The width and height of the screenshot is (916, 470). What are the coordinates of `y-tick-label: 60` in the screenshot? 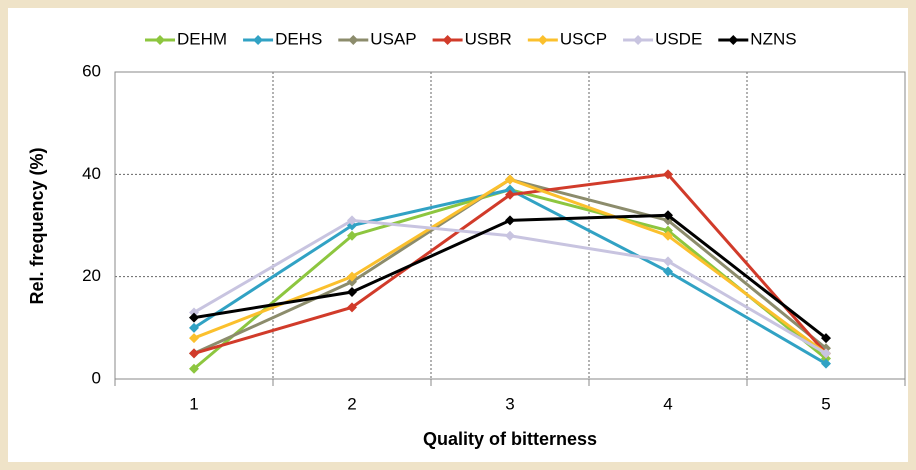 It's located at (91, 70).